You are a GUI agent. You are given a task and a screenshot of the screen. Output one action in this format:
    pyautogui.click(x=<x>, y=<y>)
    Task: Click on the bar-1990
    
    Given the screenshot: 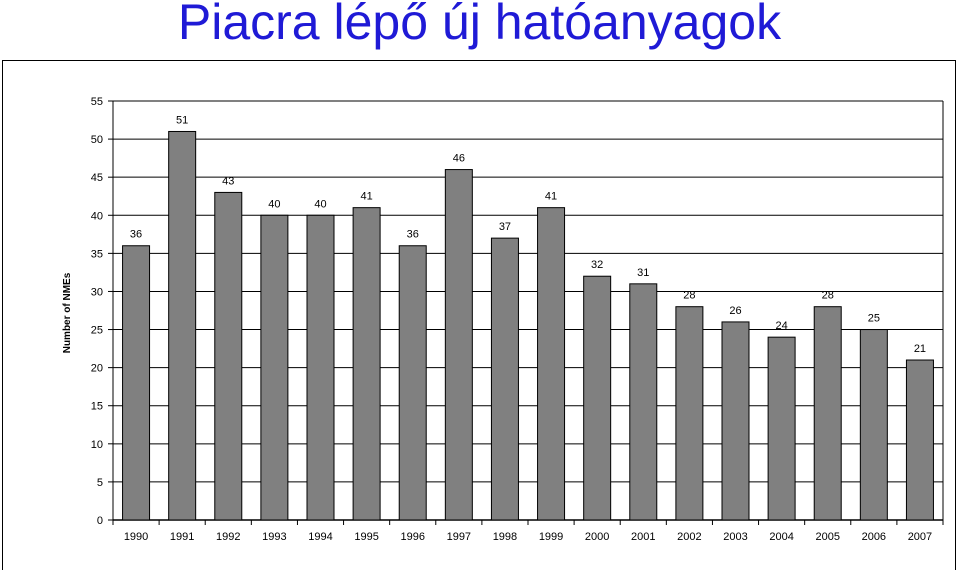 What is the action you would take?
    pyautogui.click(x=136, y=383)
    